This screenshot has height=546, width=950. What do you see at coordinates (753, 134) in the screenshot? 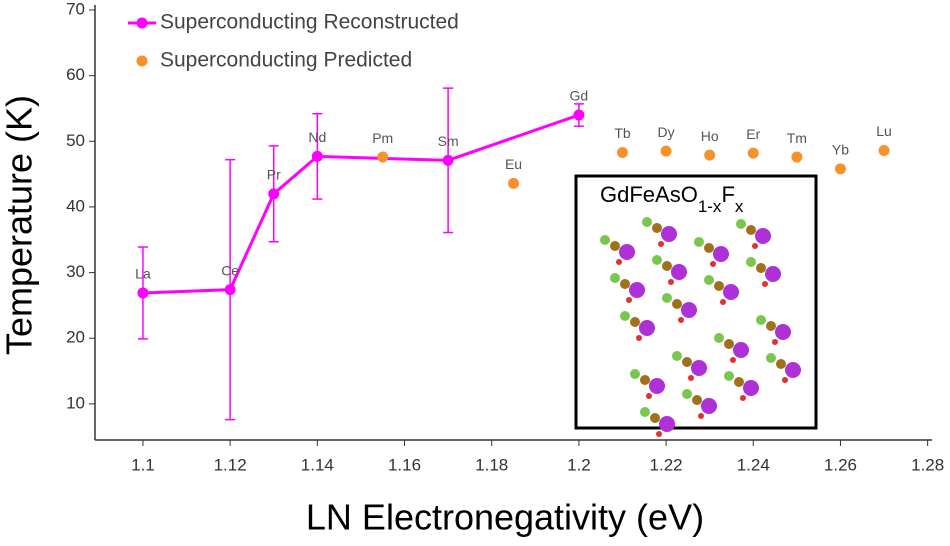
I see `point-label: Er` at bounding box center [753, 134].